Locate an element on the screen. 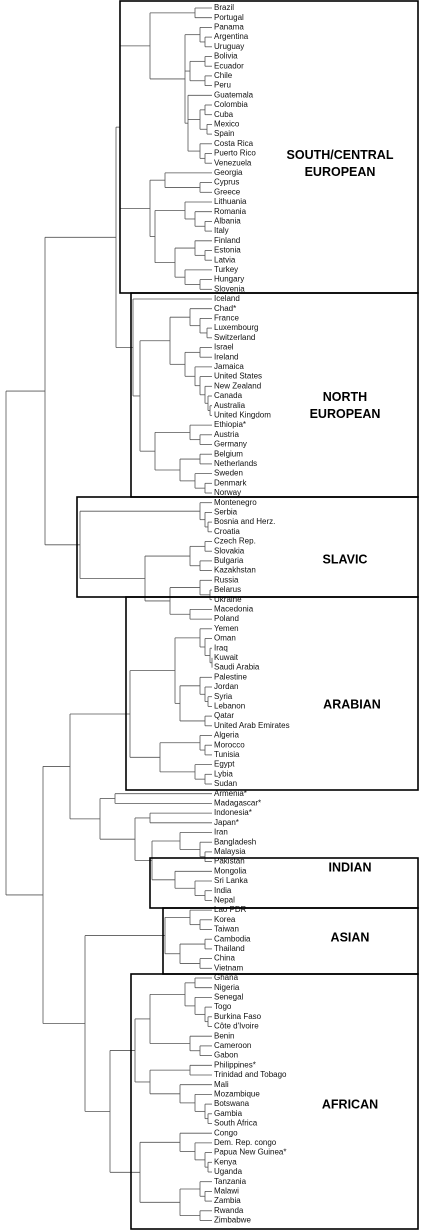  leaf-label: Jordan is located at coordinates (226, 686).